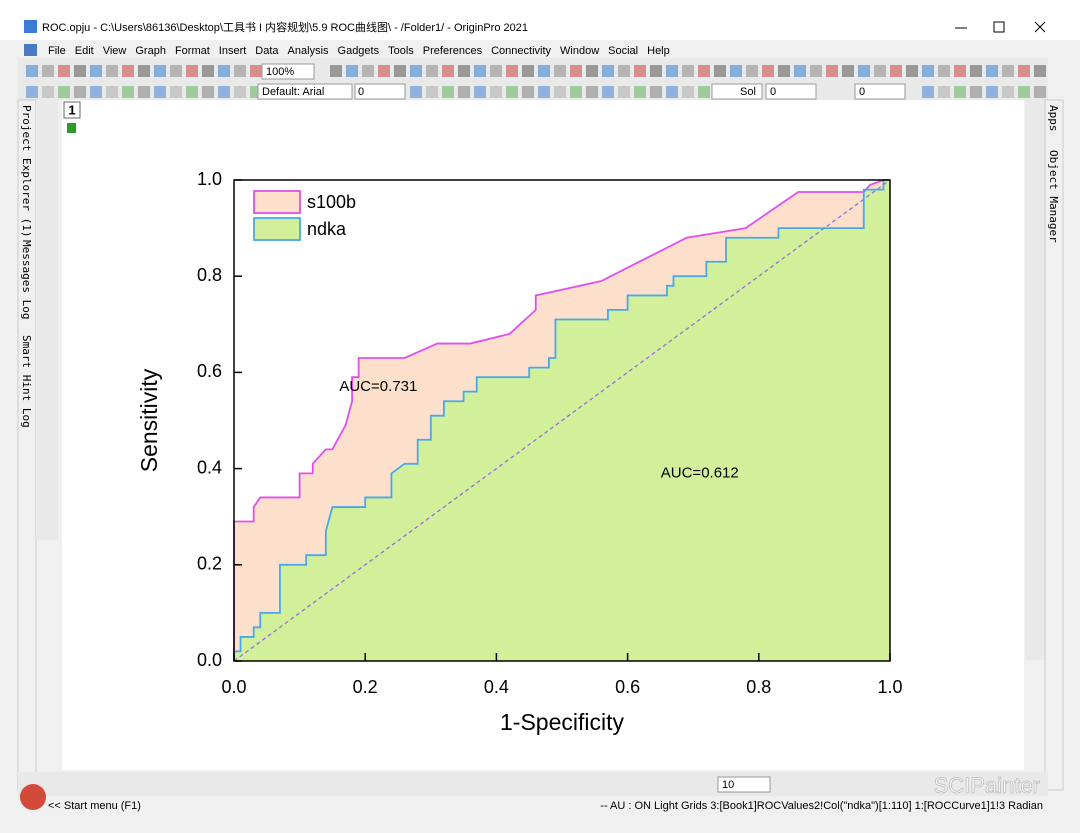  I want to click on menu-item: View, so click(115, 51).